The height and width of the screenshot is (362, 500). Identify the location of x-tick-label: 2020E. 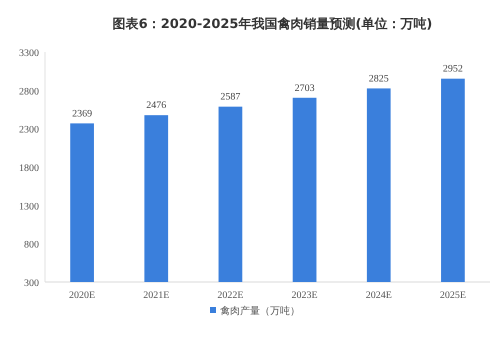
(82, 295).